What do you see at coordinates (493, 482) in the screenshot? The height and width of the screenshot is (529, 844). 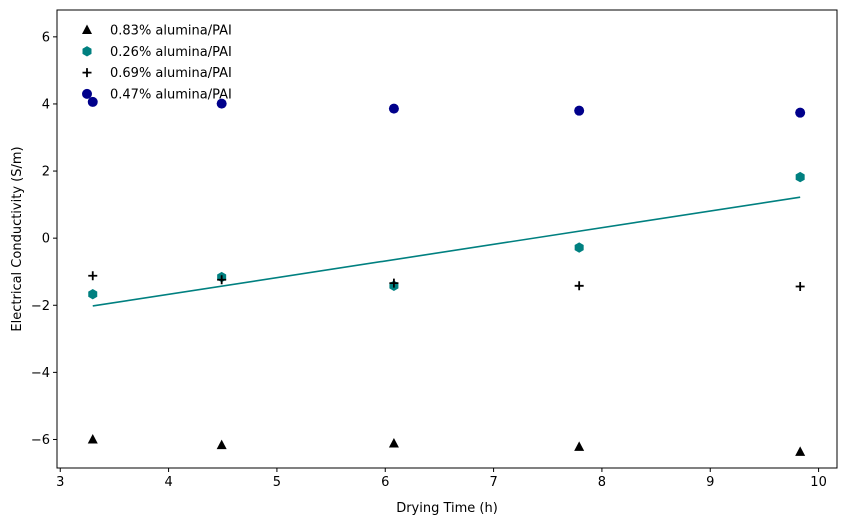 I see `x-tick-label: 7` at bounding box center [493, 482].